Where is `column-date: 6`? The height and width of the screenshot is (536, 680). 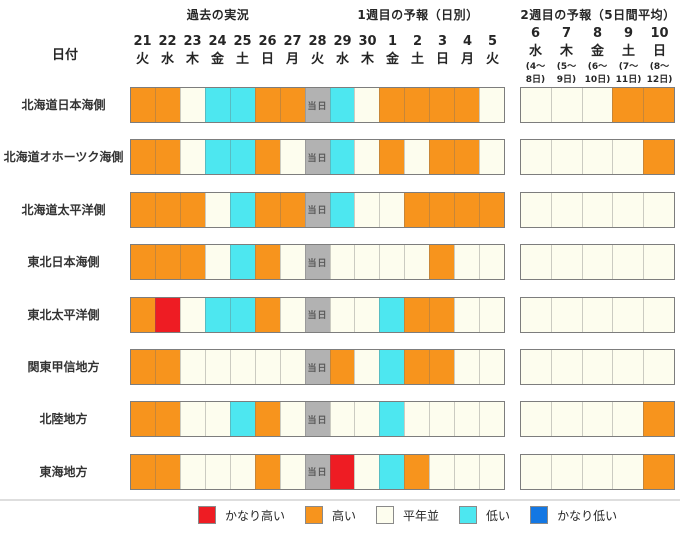
column-date: 6 is located at coordinates (535, 33).